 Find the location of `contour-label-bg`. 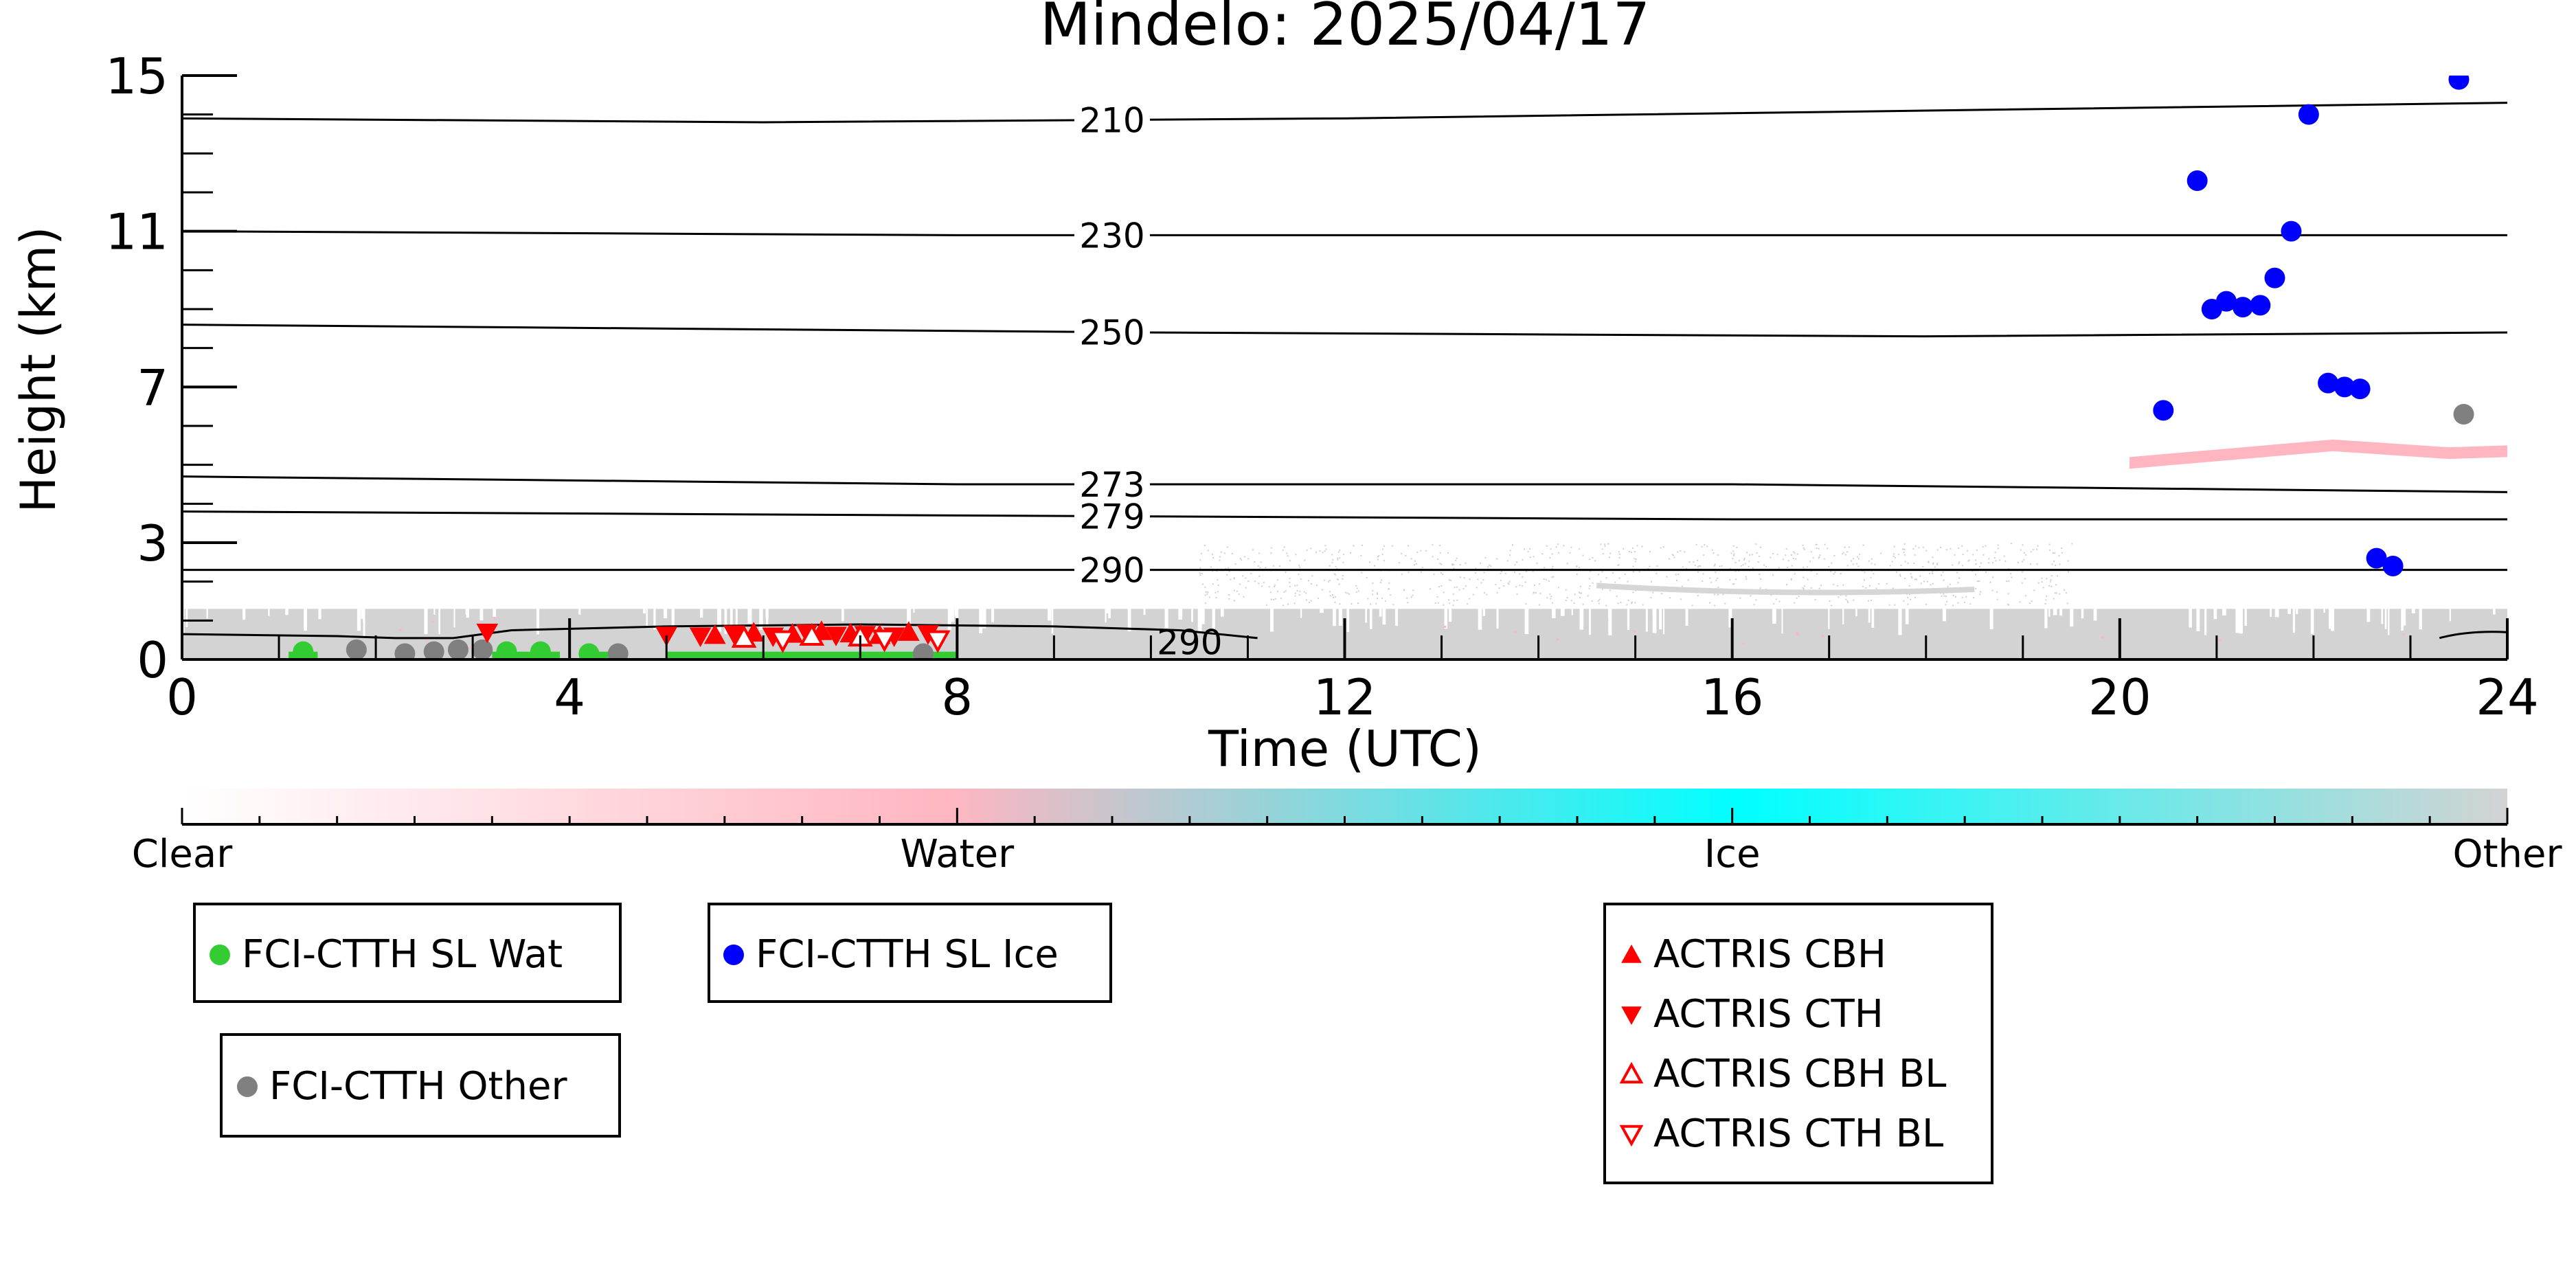

contour-label-bg is located at coordinates (1112, 570).